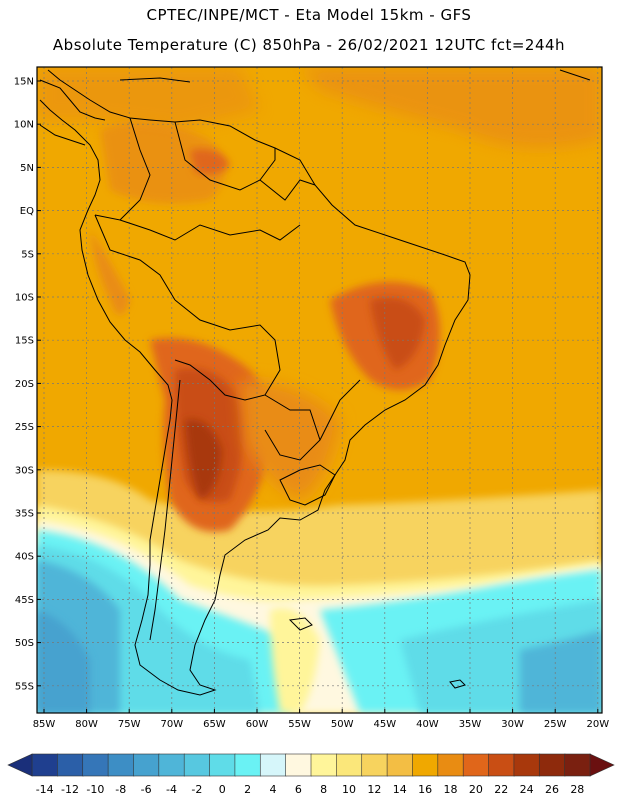  I want to click on colorbar-arrow-right, so click(602, 765).